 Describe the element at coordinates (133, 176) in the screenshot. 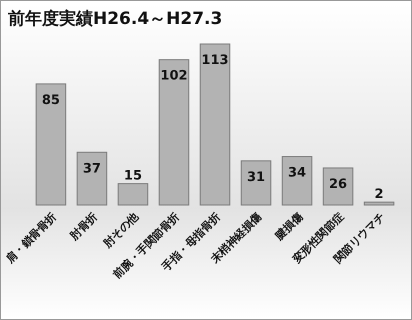

I see `data-label: 15` at that location.